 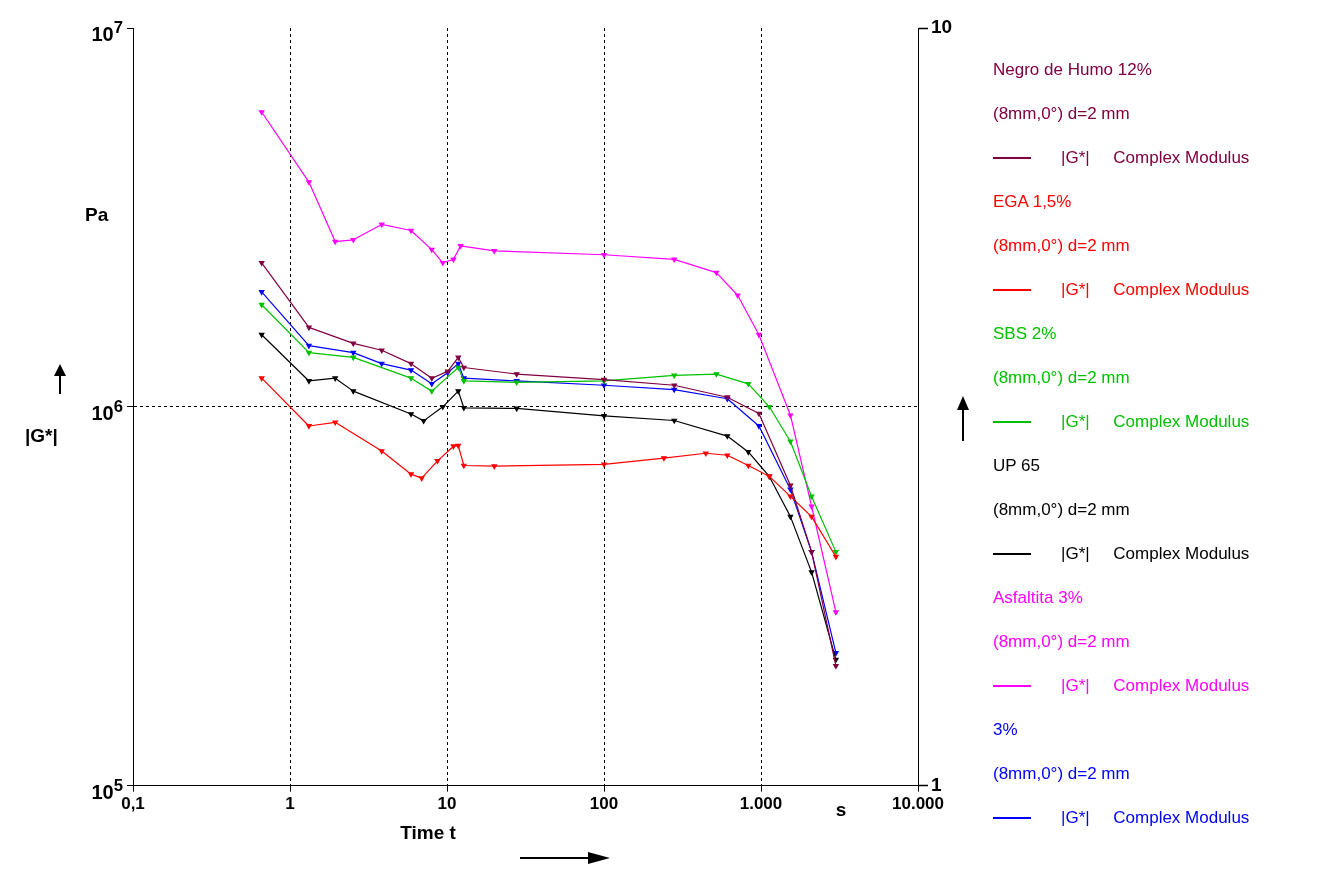 What do you see at coordinates (447, 804) in the screenshot?
I see `x-tick-label: 10` at bounding box center [447, 804].